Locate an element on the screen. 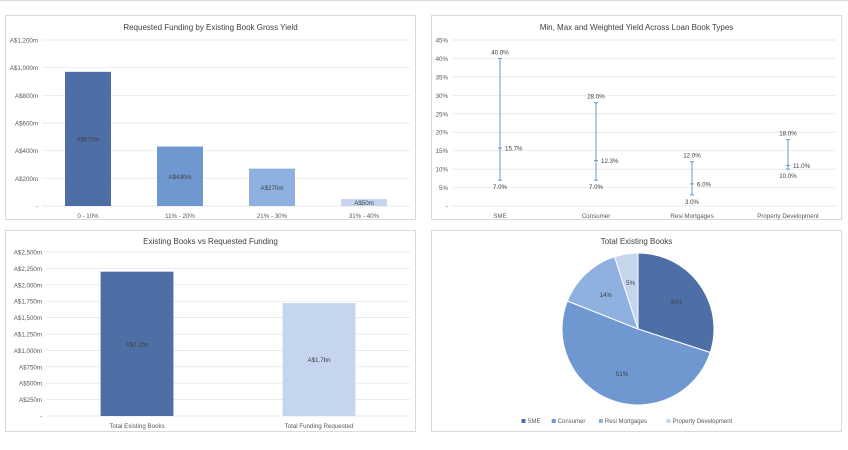 The width and height of the screenshot is (848, 450). legend-entry: Resi Mortgages is located at coordinates (626, 422).